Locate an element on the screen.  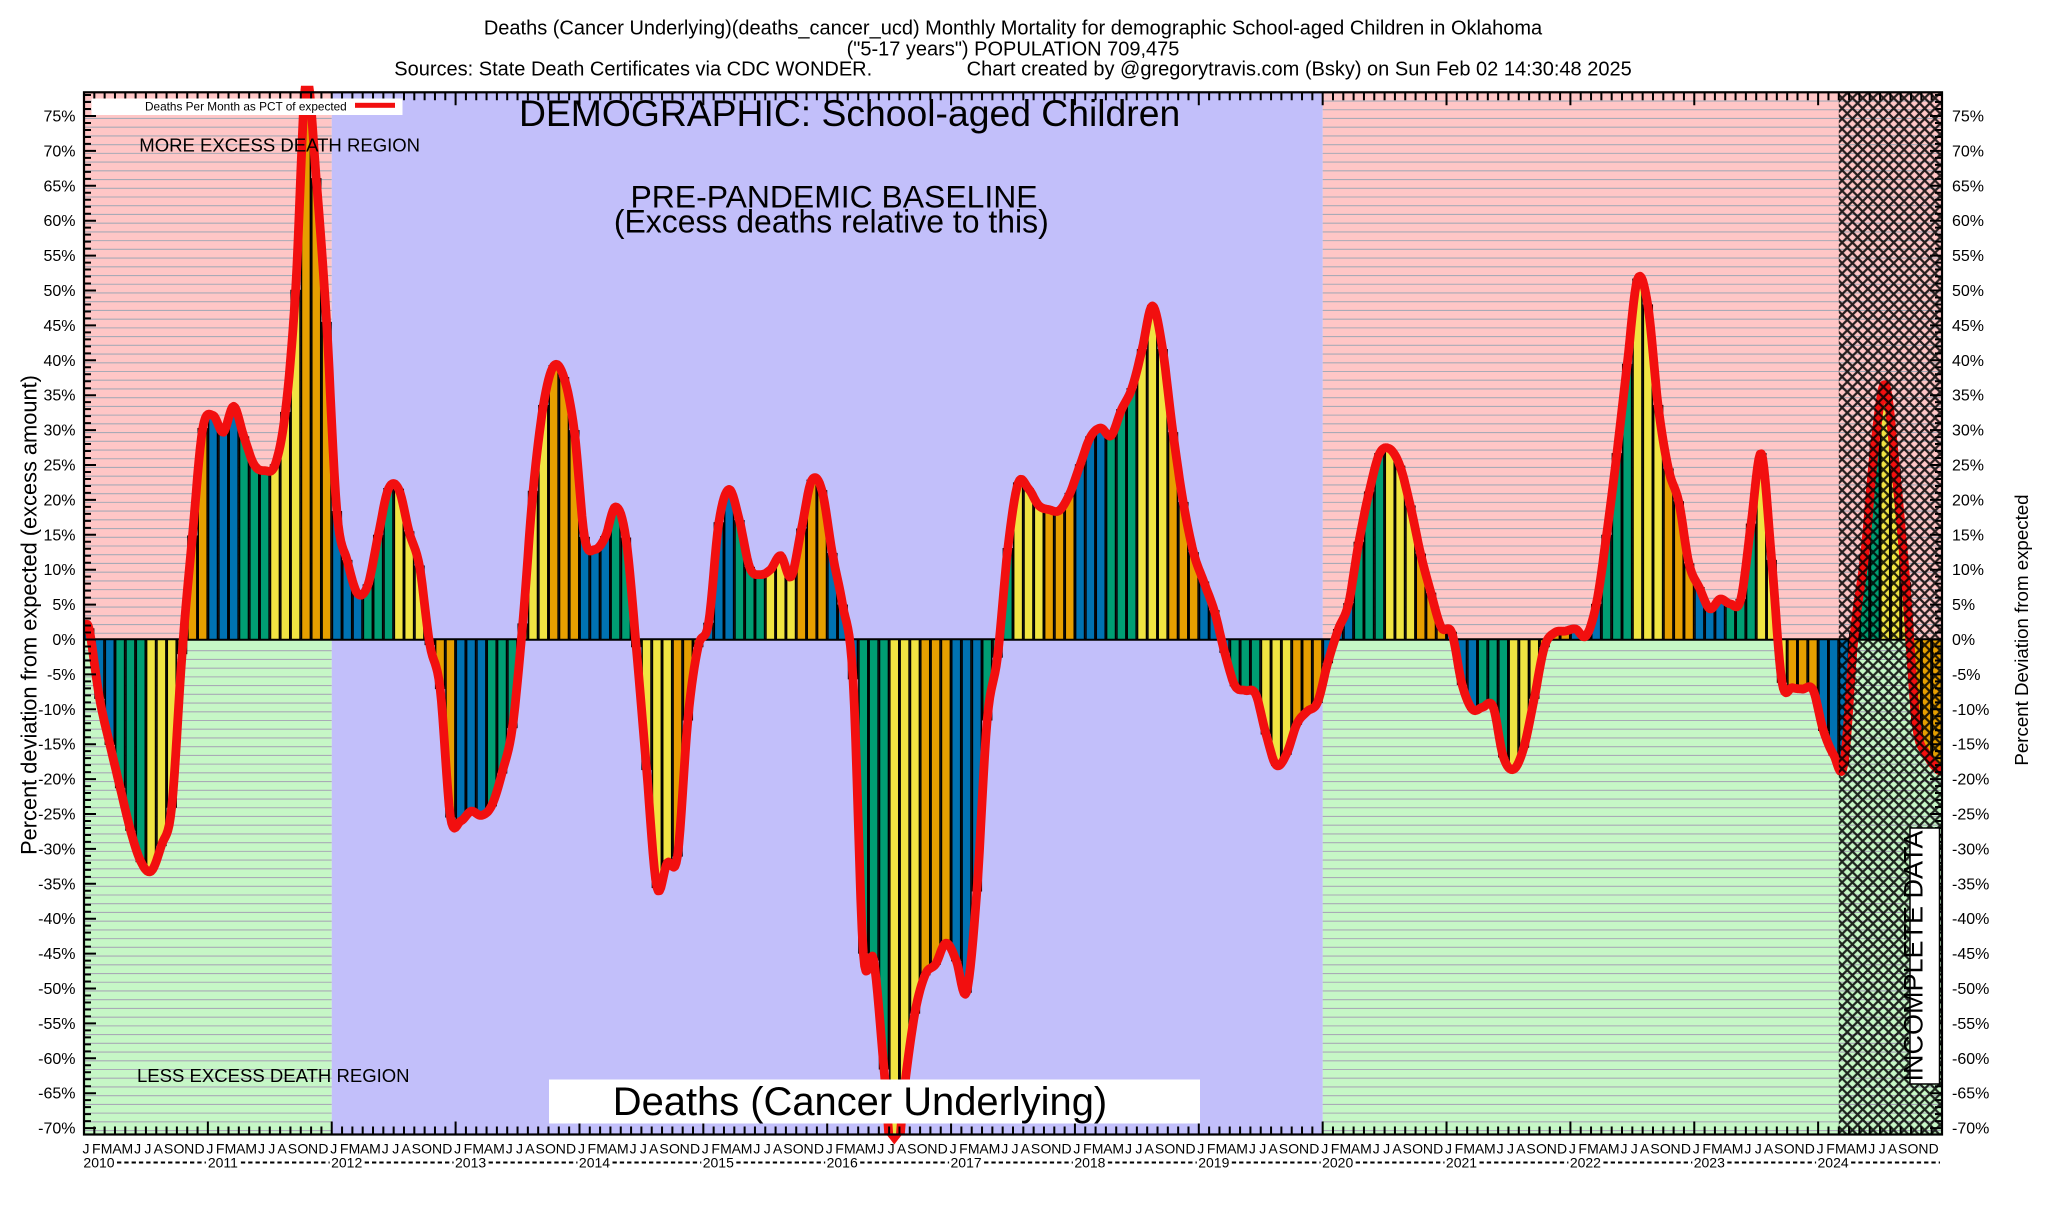
svg-text: -70% is located at coordinates (1970, 1129).